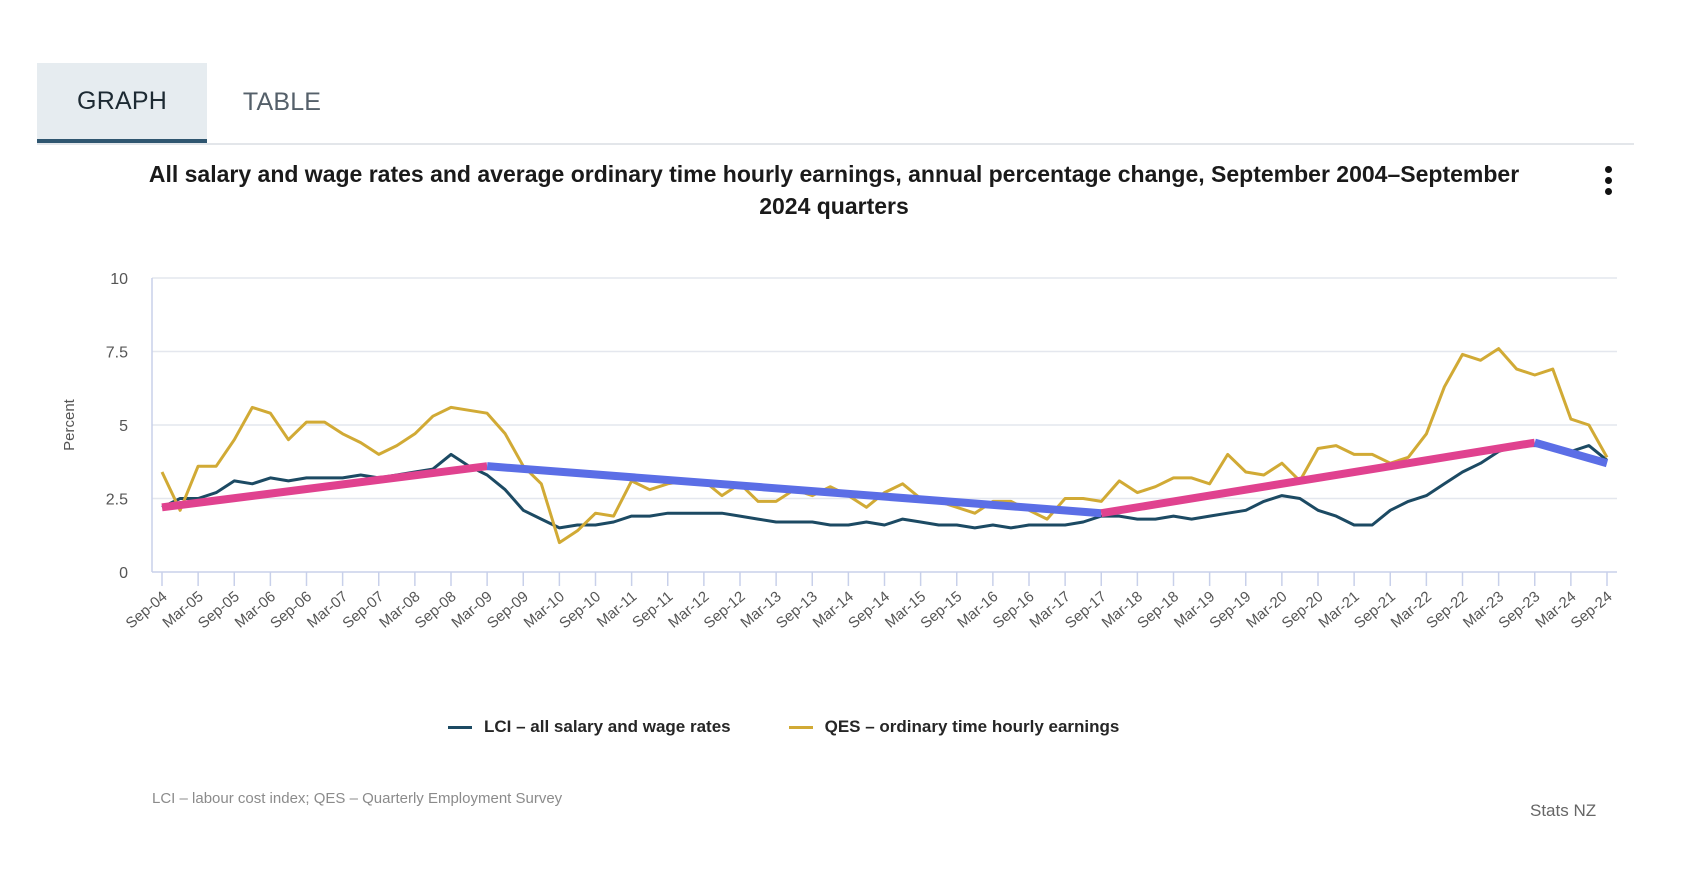 The height and width of the screenshot is (876, 1708). Describe the element at coordinates (580, 610) in the screenshot. I see `x-tick-label: Sep-10` at that location.